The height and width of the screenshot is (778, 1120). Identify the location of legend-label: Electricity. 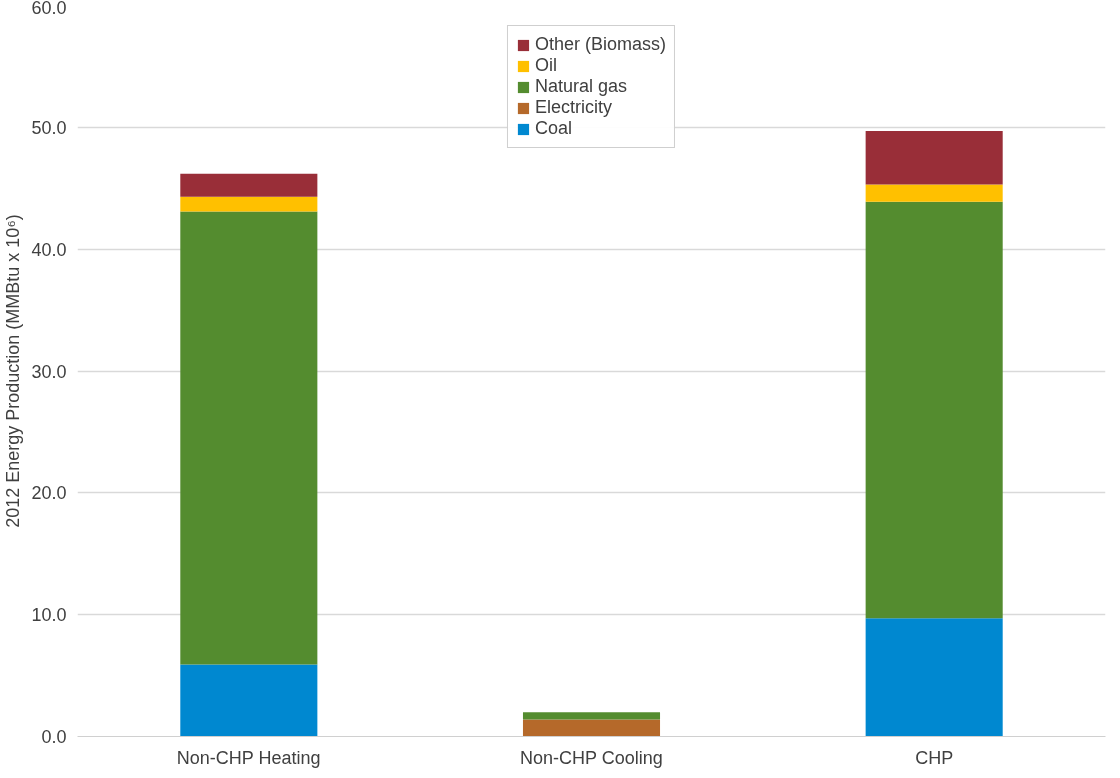
(573, 107).